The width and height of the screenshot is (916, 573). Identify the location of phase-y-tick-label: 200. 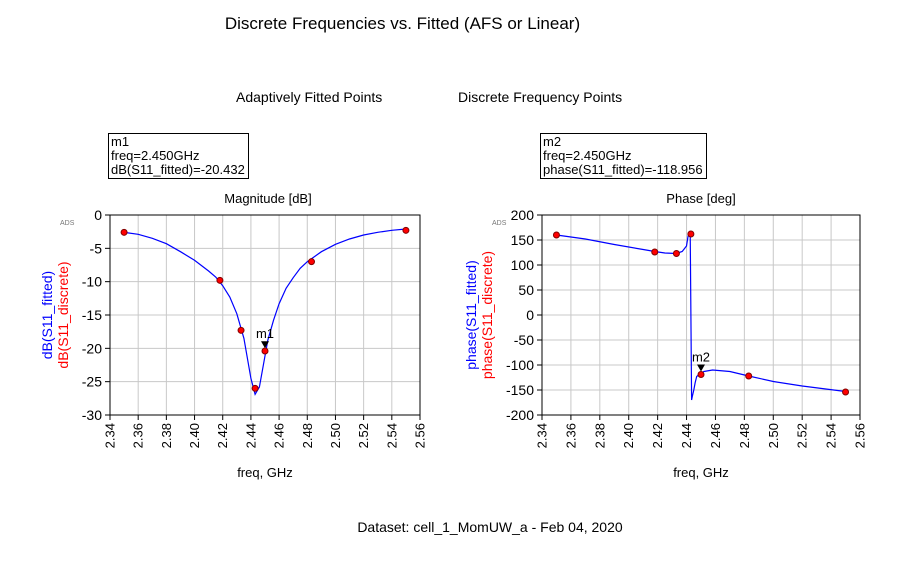
(523, 215).